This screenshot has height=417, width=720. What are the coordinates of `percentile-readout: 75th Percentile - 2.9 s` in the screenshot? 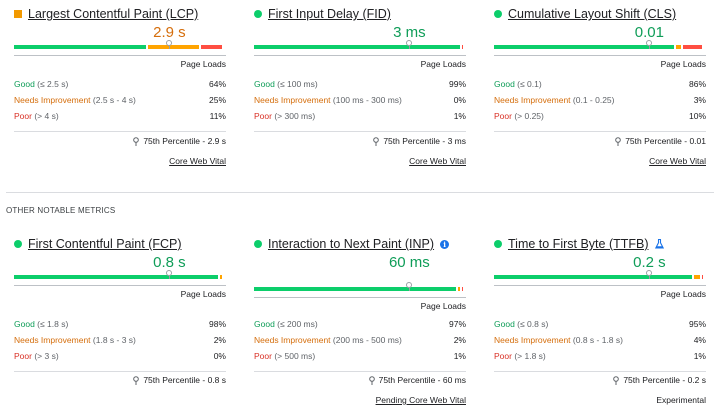 It's located at (179, 141).